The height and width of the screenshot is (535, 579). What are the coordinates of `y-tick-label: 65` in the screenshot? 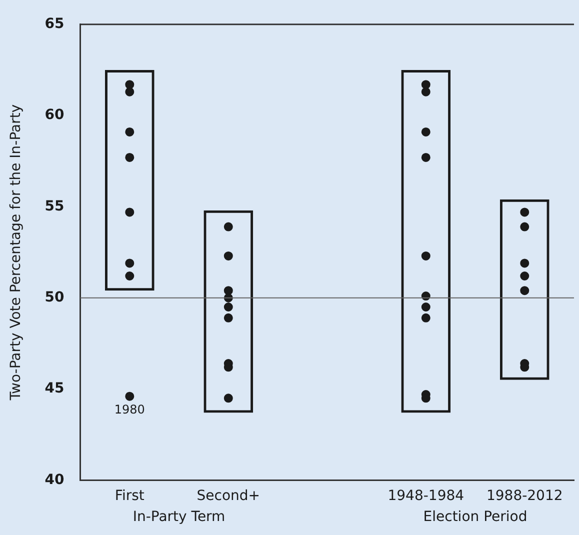 It's located at (54, 24).